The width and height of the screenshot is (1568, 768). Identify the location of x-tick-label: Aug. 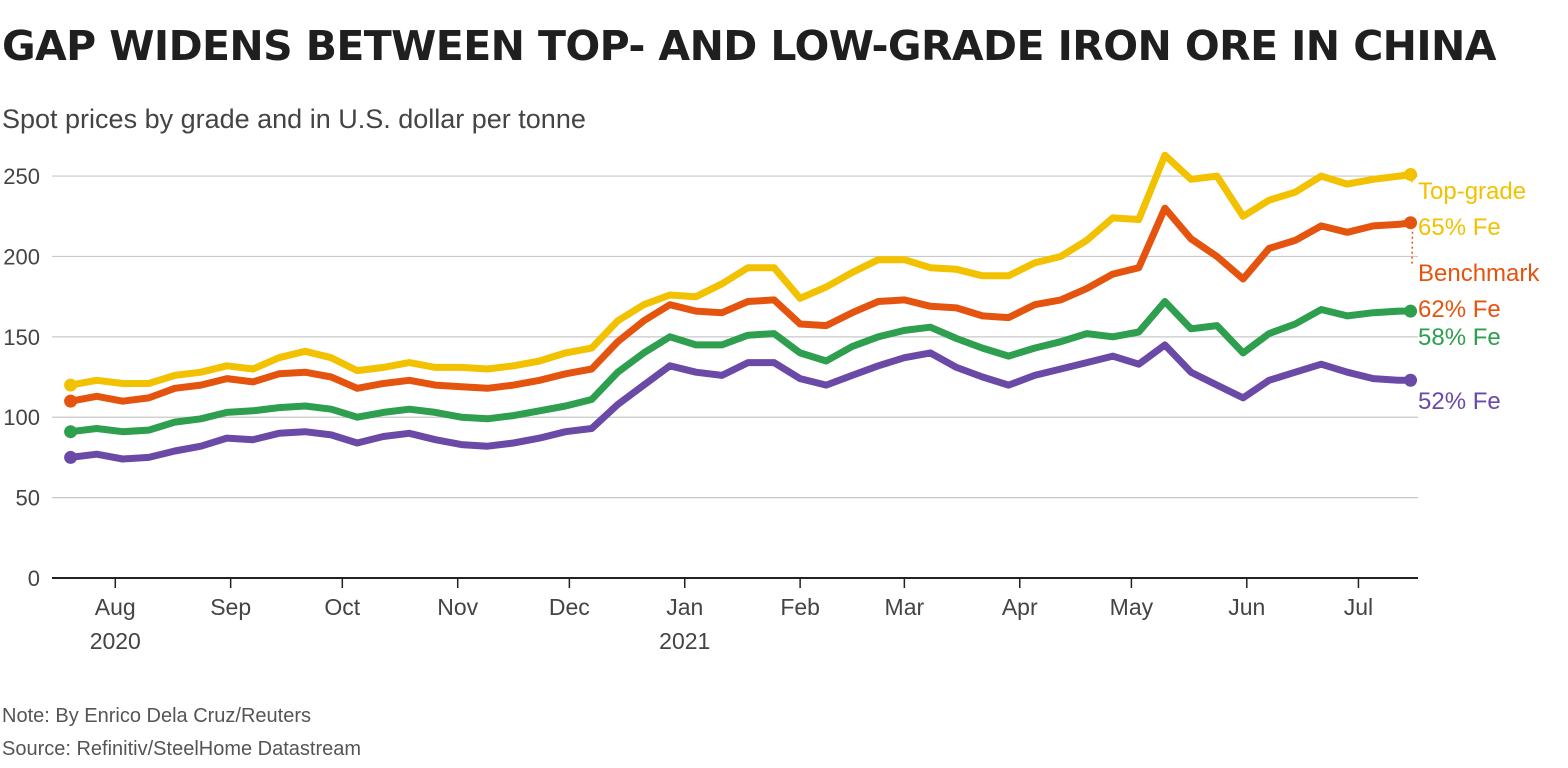
(115, 607).